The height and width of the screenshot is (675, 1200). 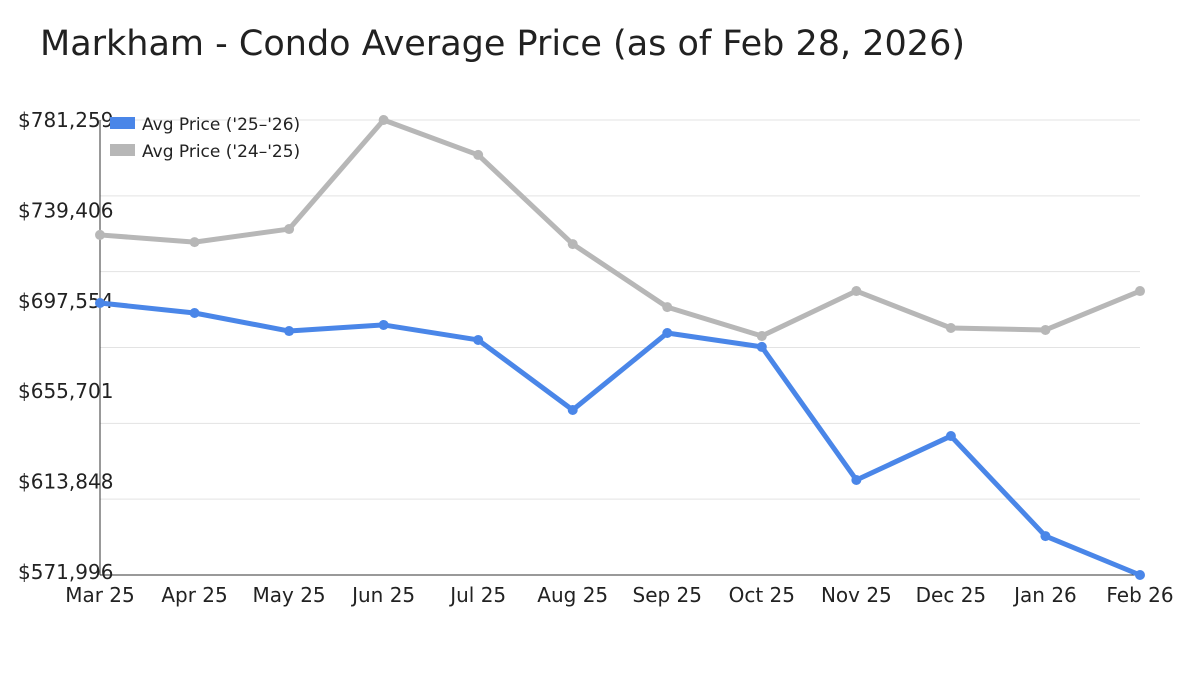 I want to click on x-tick-label: Jul 25, so click(x=477, y=595).